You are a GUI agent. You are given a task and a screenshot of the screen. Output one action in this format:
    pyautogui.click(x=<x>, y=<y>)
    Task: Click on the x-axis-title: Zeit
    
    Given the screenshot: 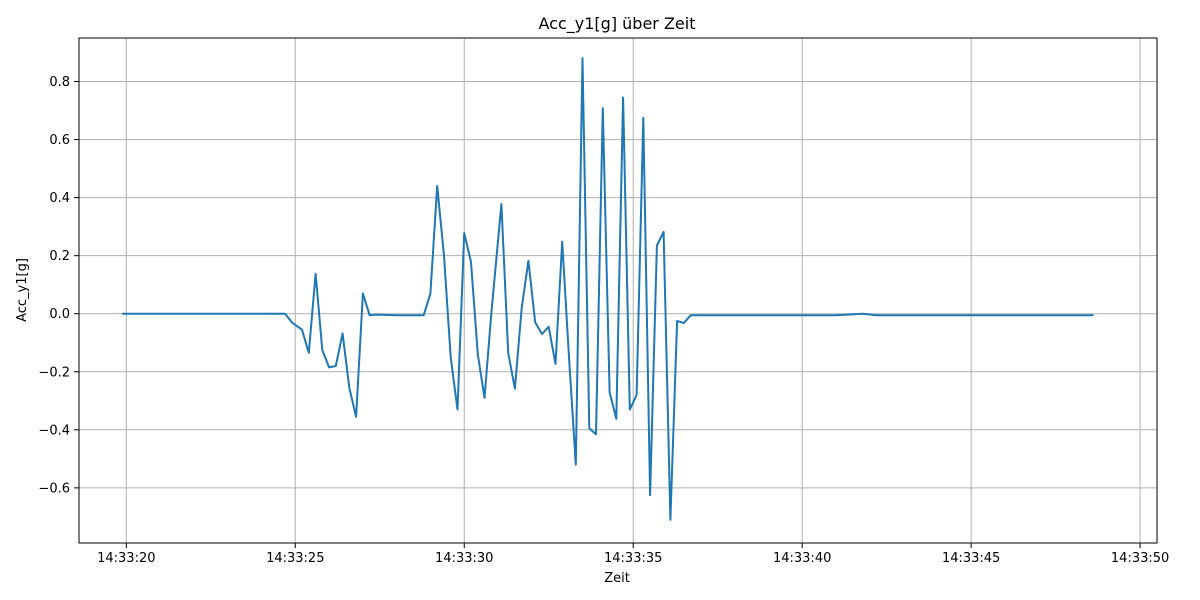 What is the action you would take?
    pyautogui.click(x=617, y=578)
    